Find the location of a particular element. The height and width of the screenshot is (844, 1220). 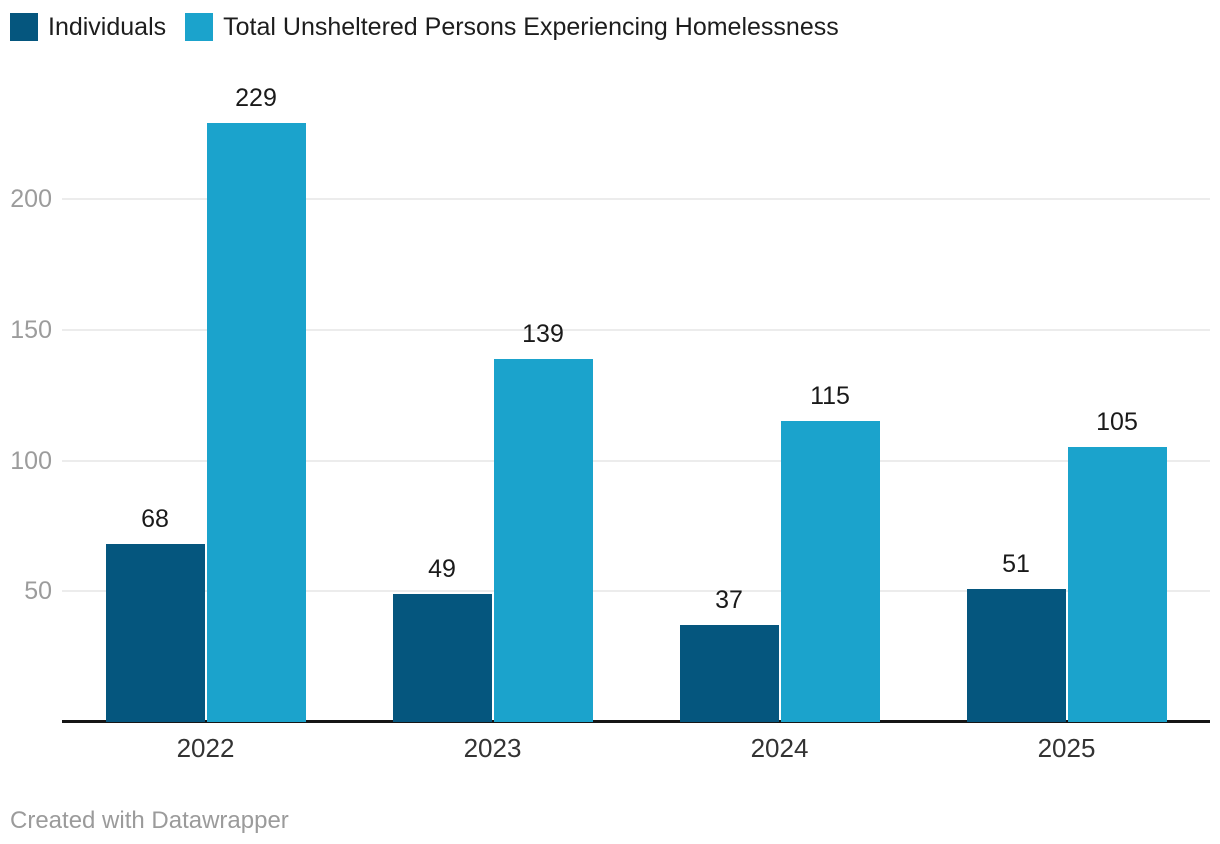

bar-value-label-2025-individuals: 51 is located at coordinates (1016, 563).